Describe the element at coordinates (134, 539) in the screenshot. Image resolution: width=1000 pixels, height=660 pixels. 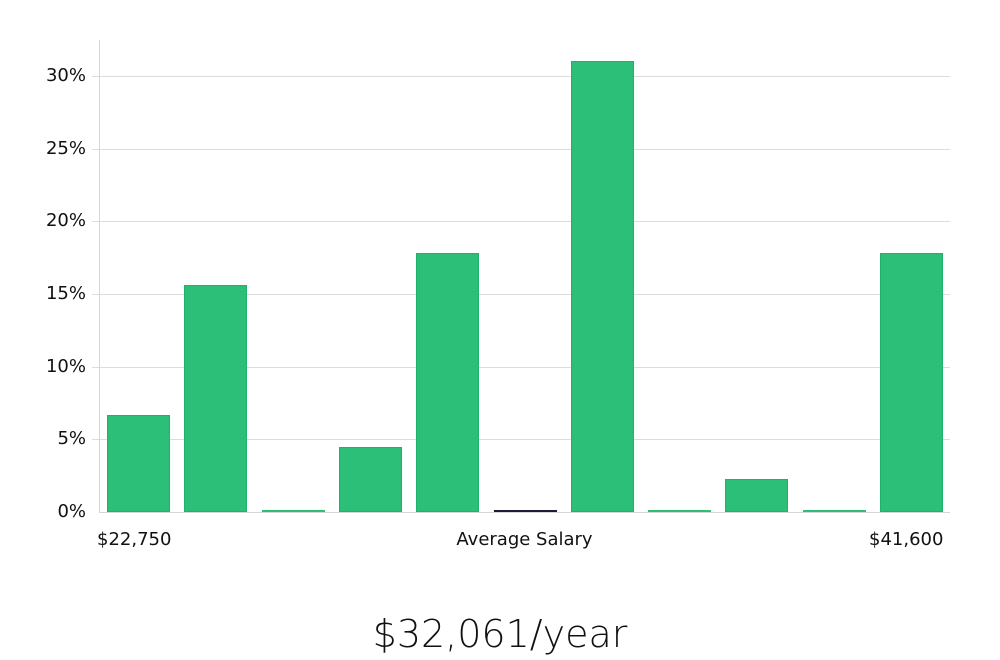
I see `x-min-label: $22,750` at that location.